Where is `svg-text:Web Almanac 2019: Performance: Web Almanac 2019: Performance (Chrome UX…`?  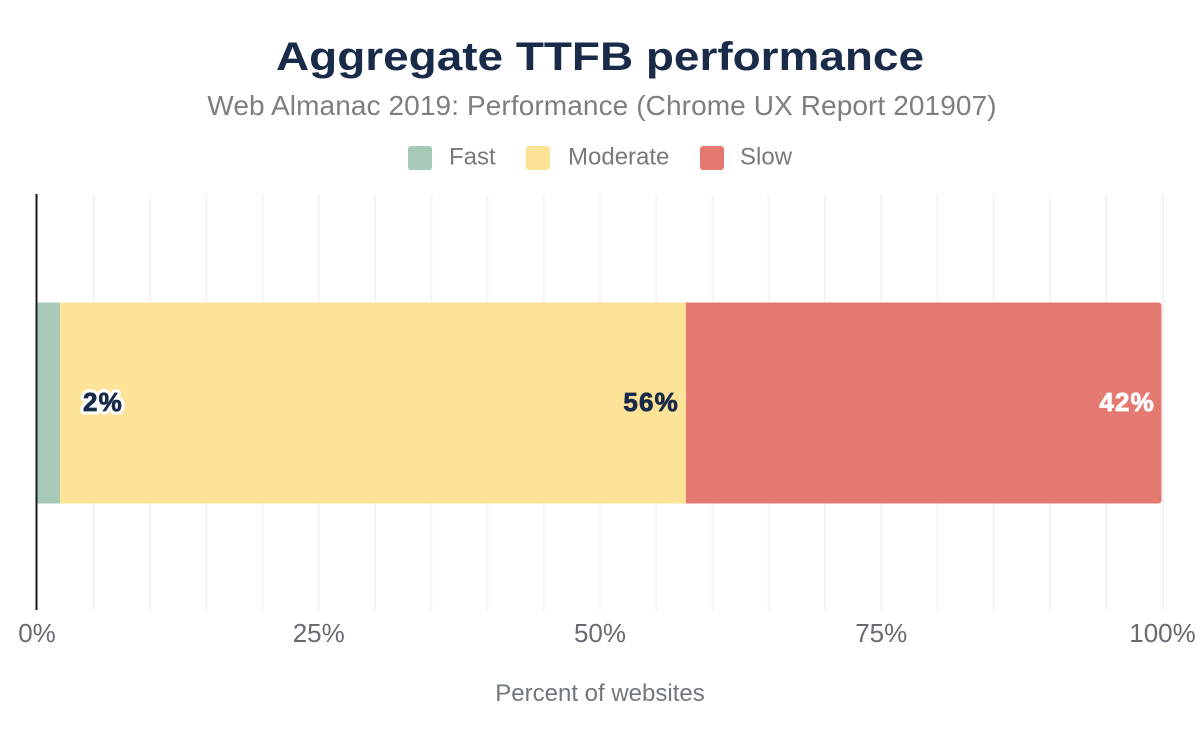
svg-text:Web Almanac 2019: Performance: Web Almanac 2019: Performance (Chrome UX… is located at coordinates (601, 105).